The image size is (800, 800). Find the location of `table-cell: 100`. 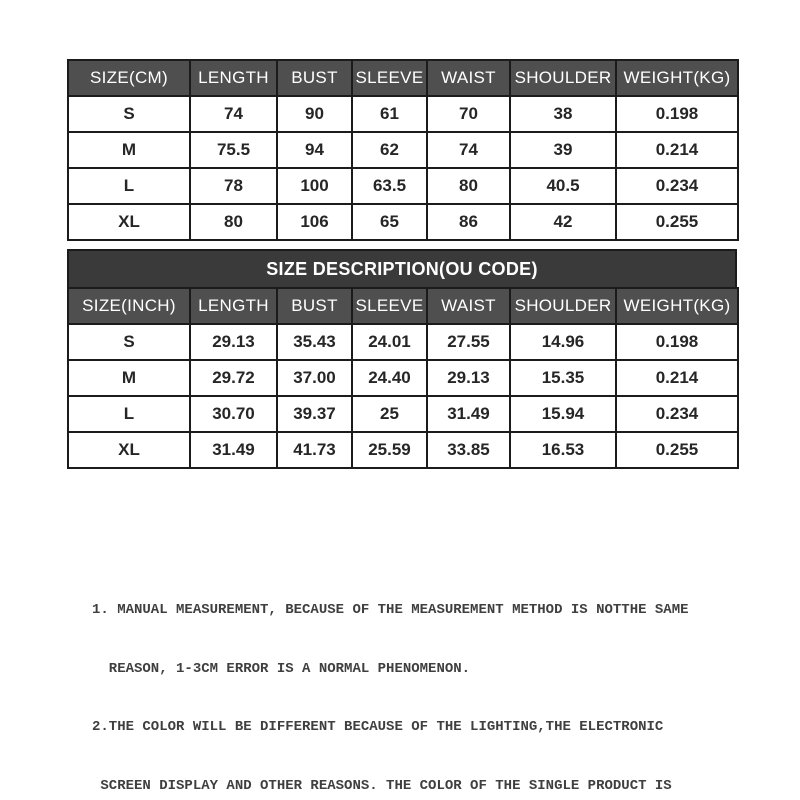

table-cell: 100 is located at coordinates (314, 186).